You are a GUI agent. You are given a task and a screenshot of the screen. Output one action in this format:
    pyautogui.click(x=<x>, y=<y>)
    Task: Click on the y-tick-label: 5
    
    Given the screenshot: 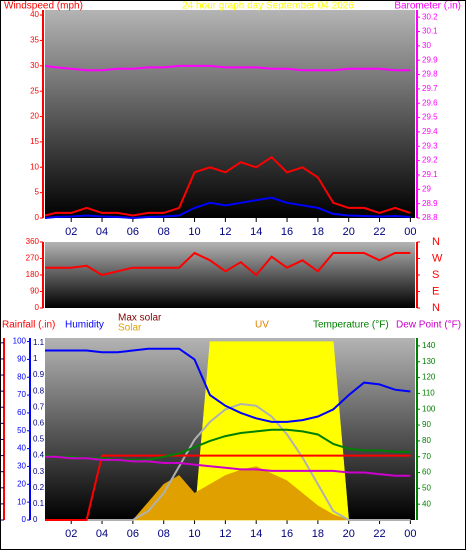 What is the action you would take?
    pyautogui.click(x=37, y=192)
    